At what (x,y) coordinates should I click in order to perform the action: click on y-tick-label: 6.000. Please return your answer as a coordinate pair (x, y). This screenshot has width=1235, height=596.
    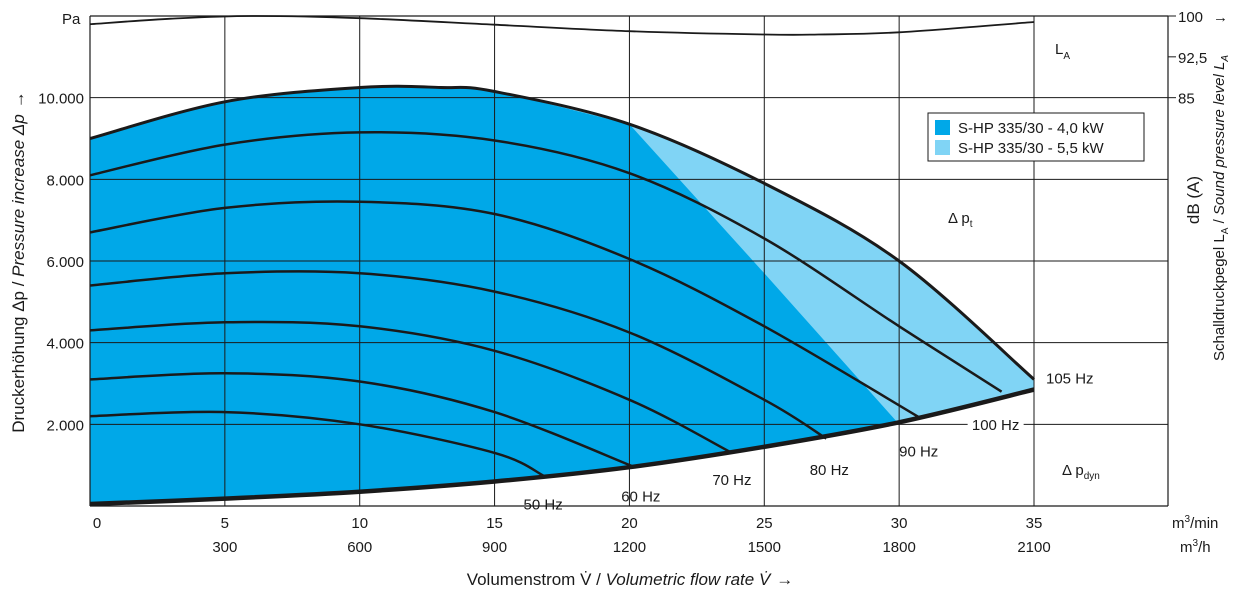
    Looking at the image, I should click on (65, 262).